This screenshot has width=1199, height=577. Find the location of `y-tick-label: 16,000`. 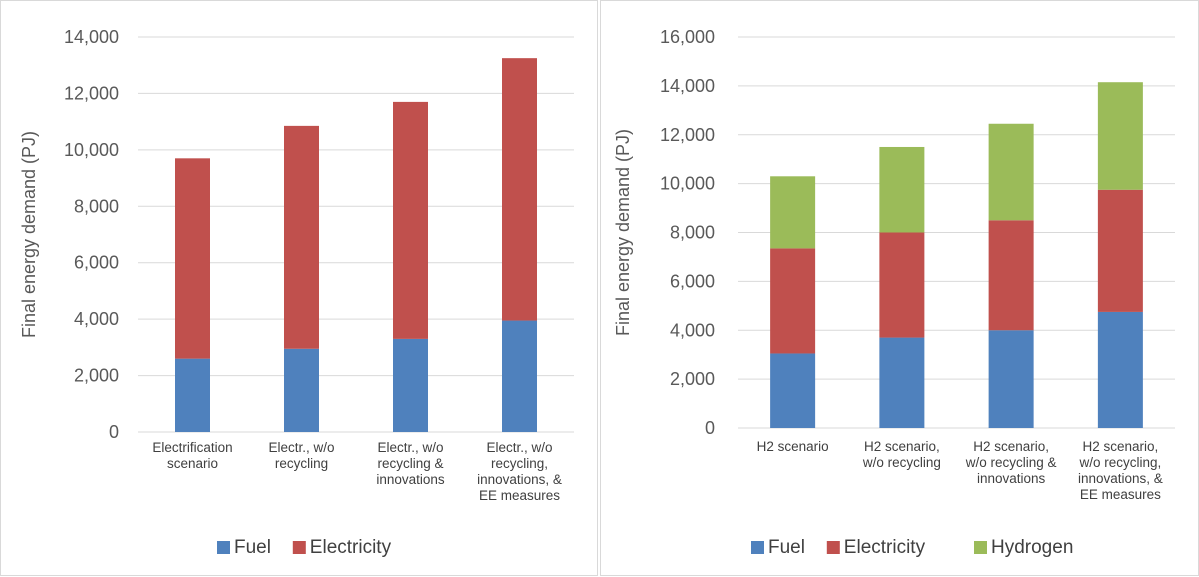

y-tick-label: 16,000 is located at coordinates (687, 37).